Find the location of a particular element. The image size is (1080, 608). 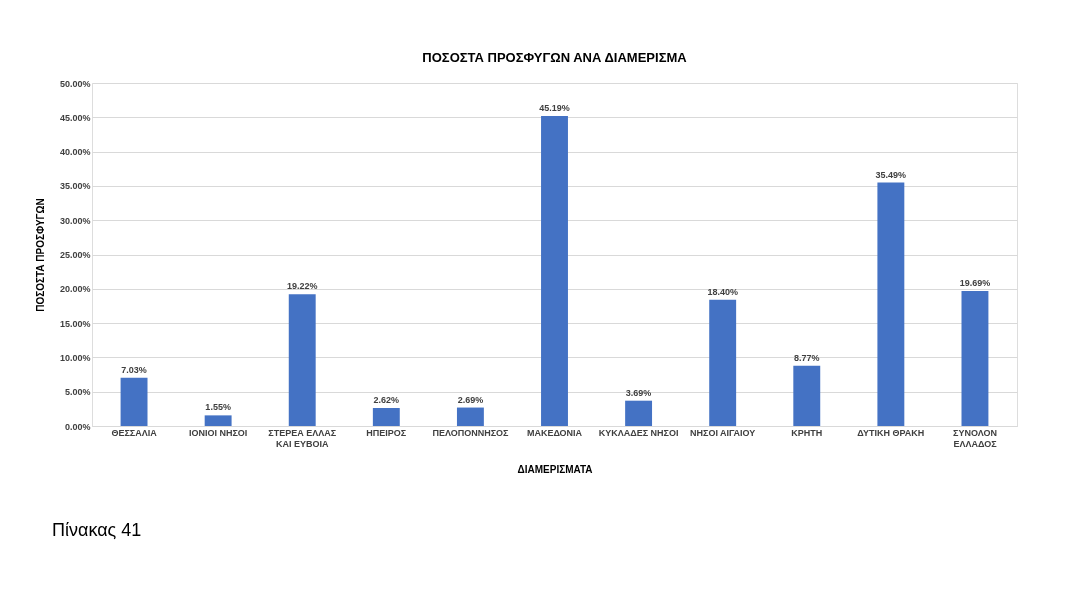

x-axis-title: ΔΙΑΜΕΡΙΣΜΑΤΑ is located at coordinates (555, 469).